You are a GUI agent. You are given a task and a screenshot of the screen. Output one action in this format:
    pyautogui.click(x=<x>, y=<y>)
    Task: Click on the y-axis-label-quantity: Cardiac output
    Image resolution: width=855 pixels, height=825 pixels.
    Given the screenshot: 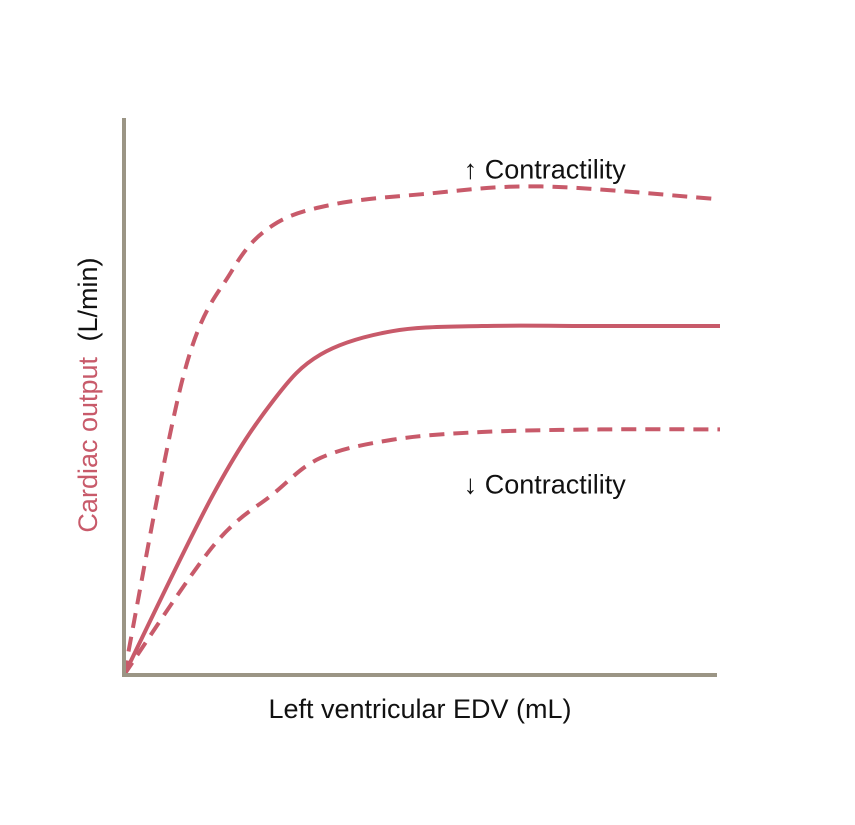 What is the action you would take?
    pyautogui.click(x=88, y=444)
    